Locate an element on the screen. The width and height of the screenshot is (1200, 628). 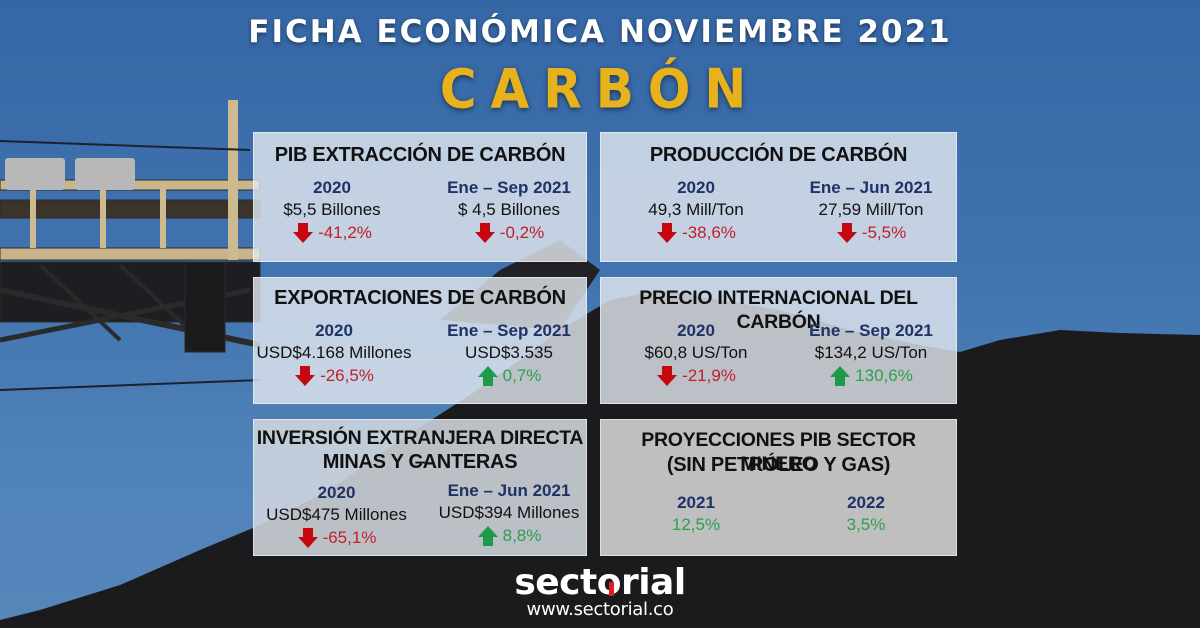
sectorial-logo: sectorial www.sectorial.co is located at coordinates (600, 592).